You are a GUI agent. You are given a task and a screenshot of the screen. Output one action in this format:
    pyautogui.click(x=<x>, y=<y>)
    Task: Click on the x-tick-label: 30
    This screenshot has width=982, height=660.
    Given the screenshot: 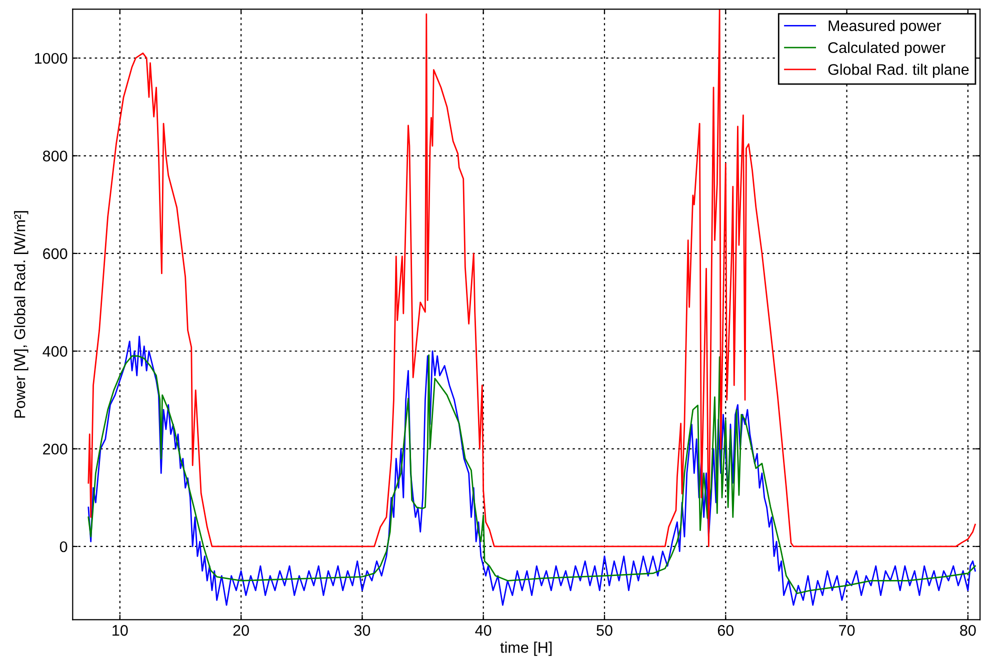 What is the action you would take?
    pyautogui.click(x=362, y=630)
    